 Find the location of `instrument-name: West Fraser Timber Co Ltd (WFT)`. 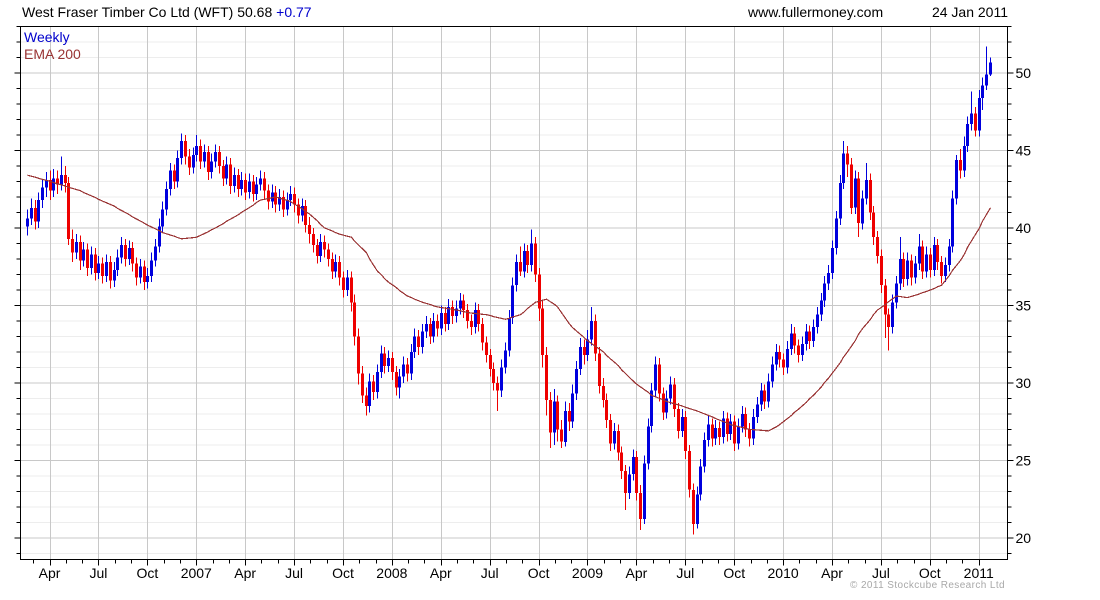

instrument-name: West Fraser Timber Co Ltd (WFT) is located at coordinates (128, 12).